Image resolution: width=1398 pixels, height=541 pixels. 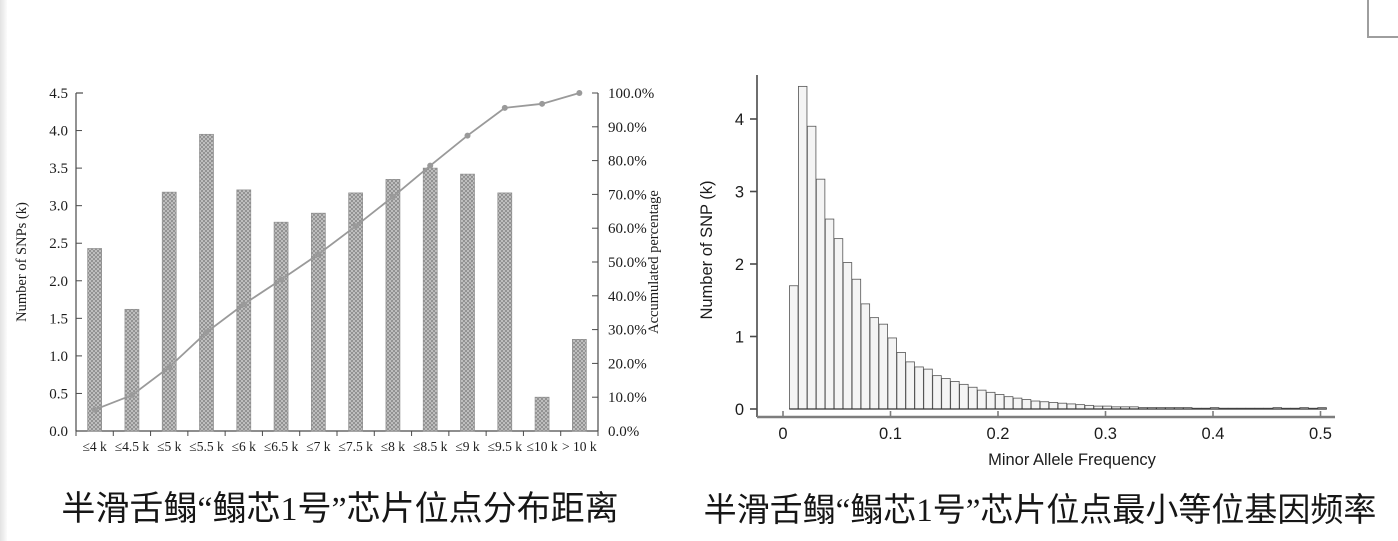 What do you see at coordinates (467, 446) in the screenshot?
I see `svg-text: ≤9 k` at bounding box center [467, 446].